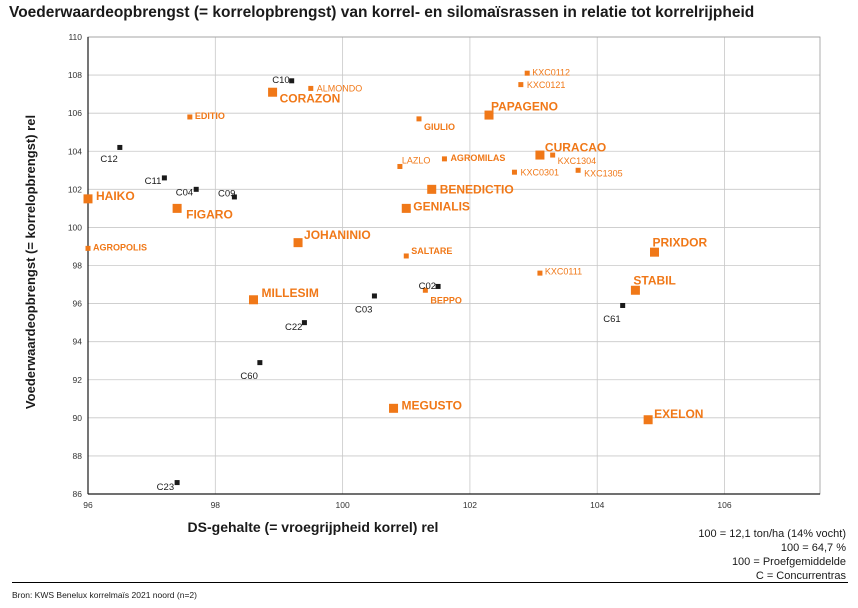  I want to click on y-tick-label: 92, so click(78, 380).